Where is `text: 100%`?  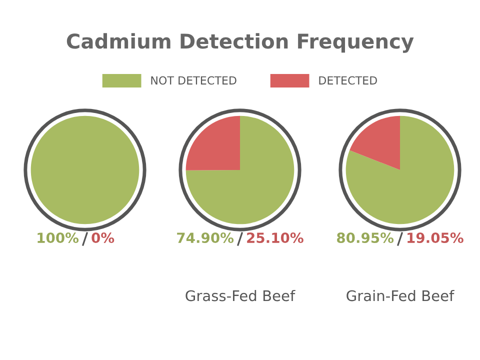
text: 100% is located at coordinates (58, 238).